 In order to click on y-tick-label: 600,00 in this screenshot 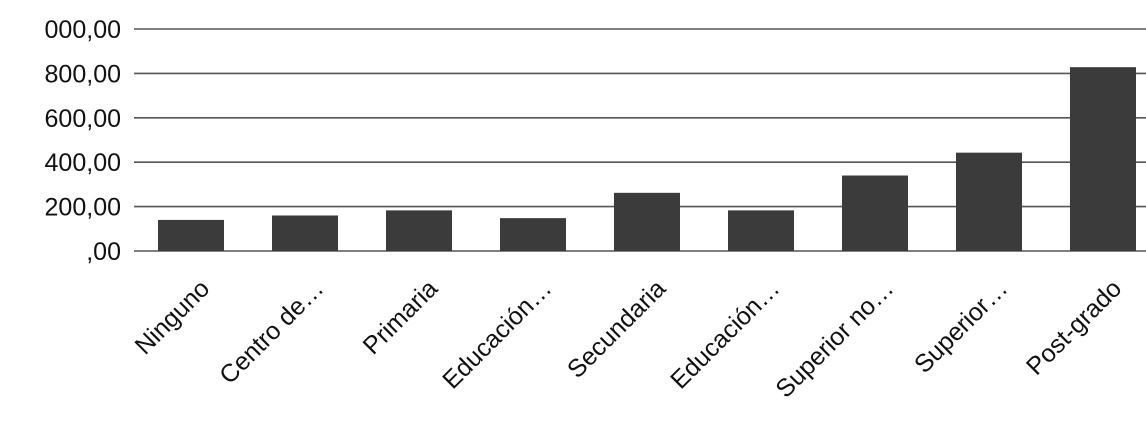, I will do `click(83, 119)`.